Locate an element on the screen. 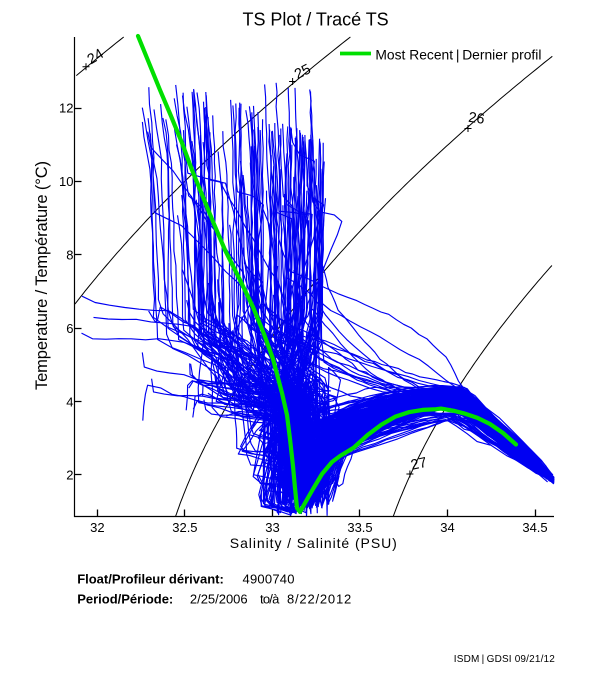 The width and height of the screenshot is (611, 680). svg-text: 12 is located at coordinates (66, 108).